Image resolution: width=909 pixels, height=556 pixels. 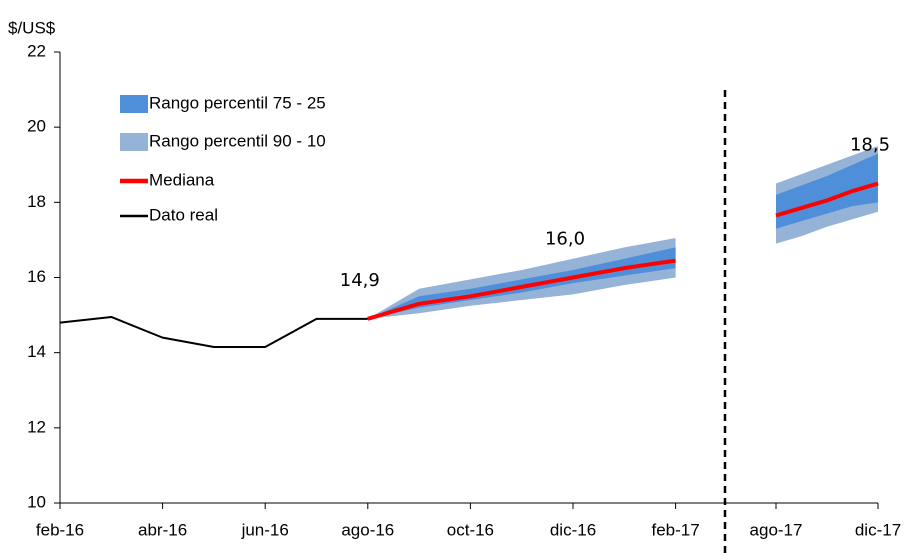 I want to click on y-tick-label: 14, so click(x=36, y=351).